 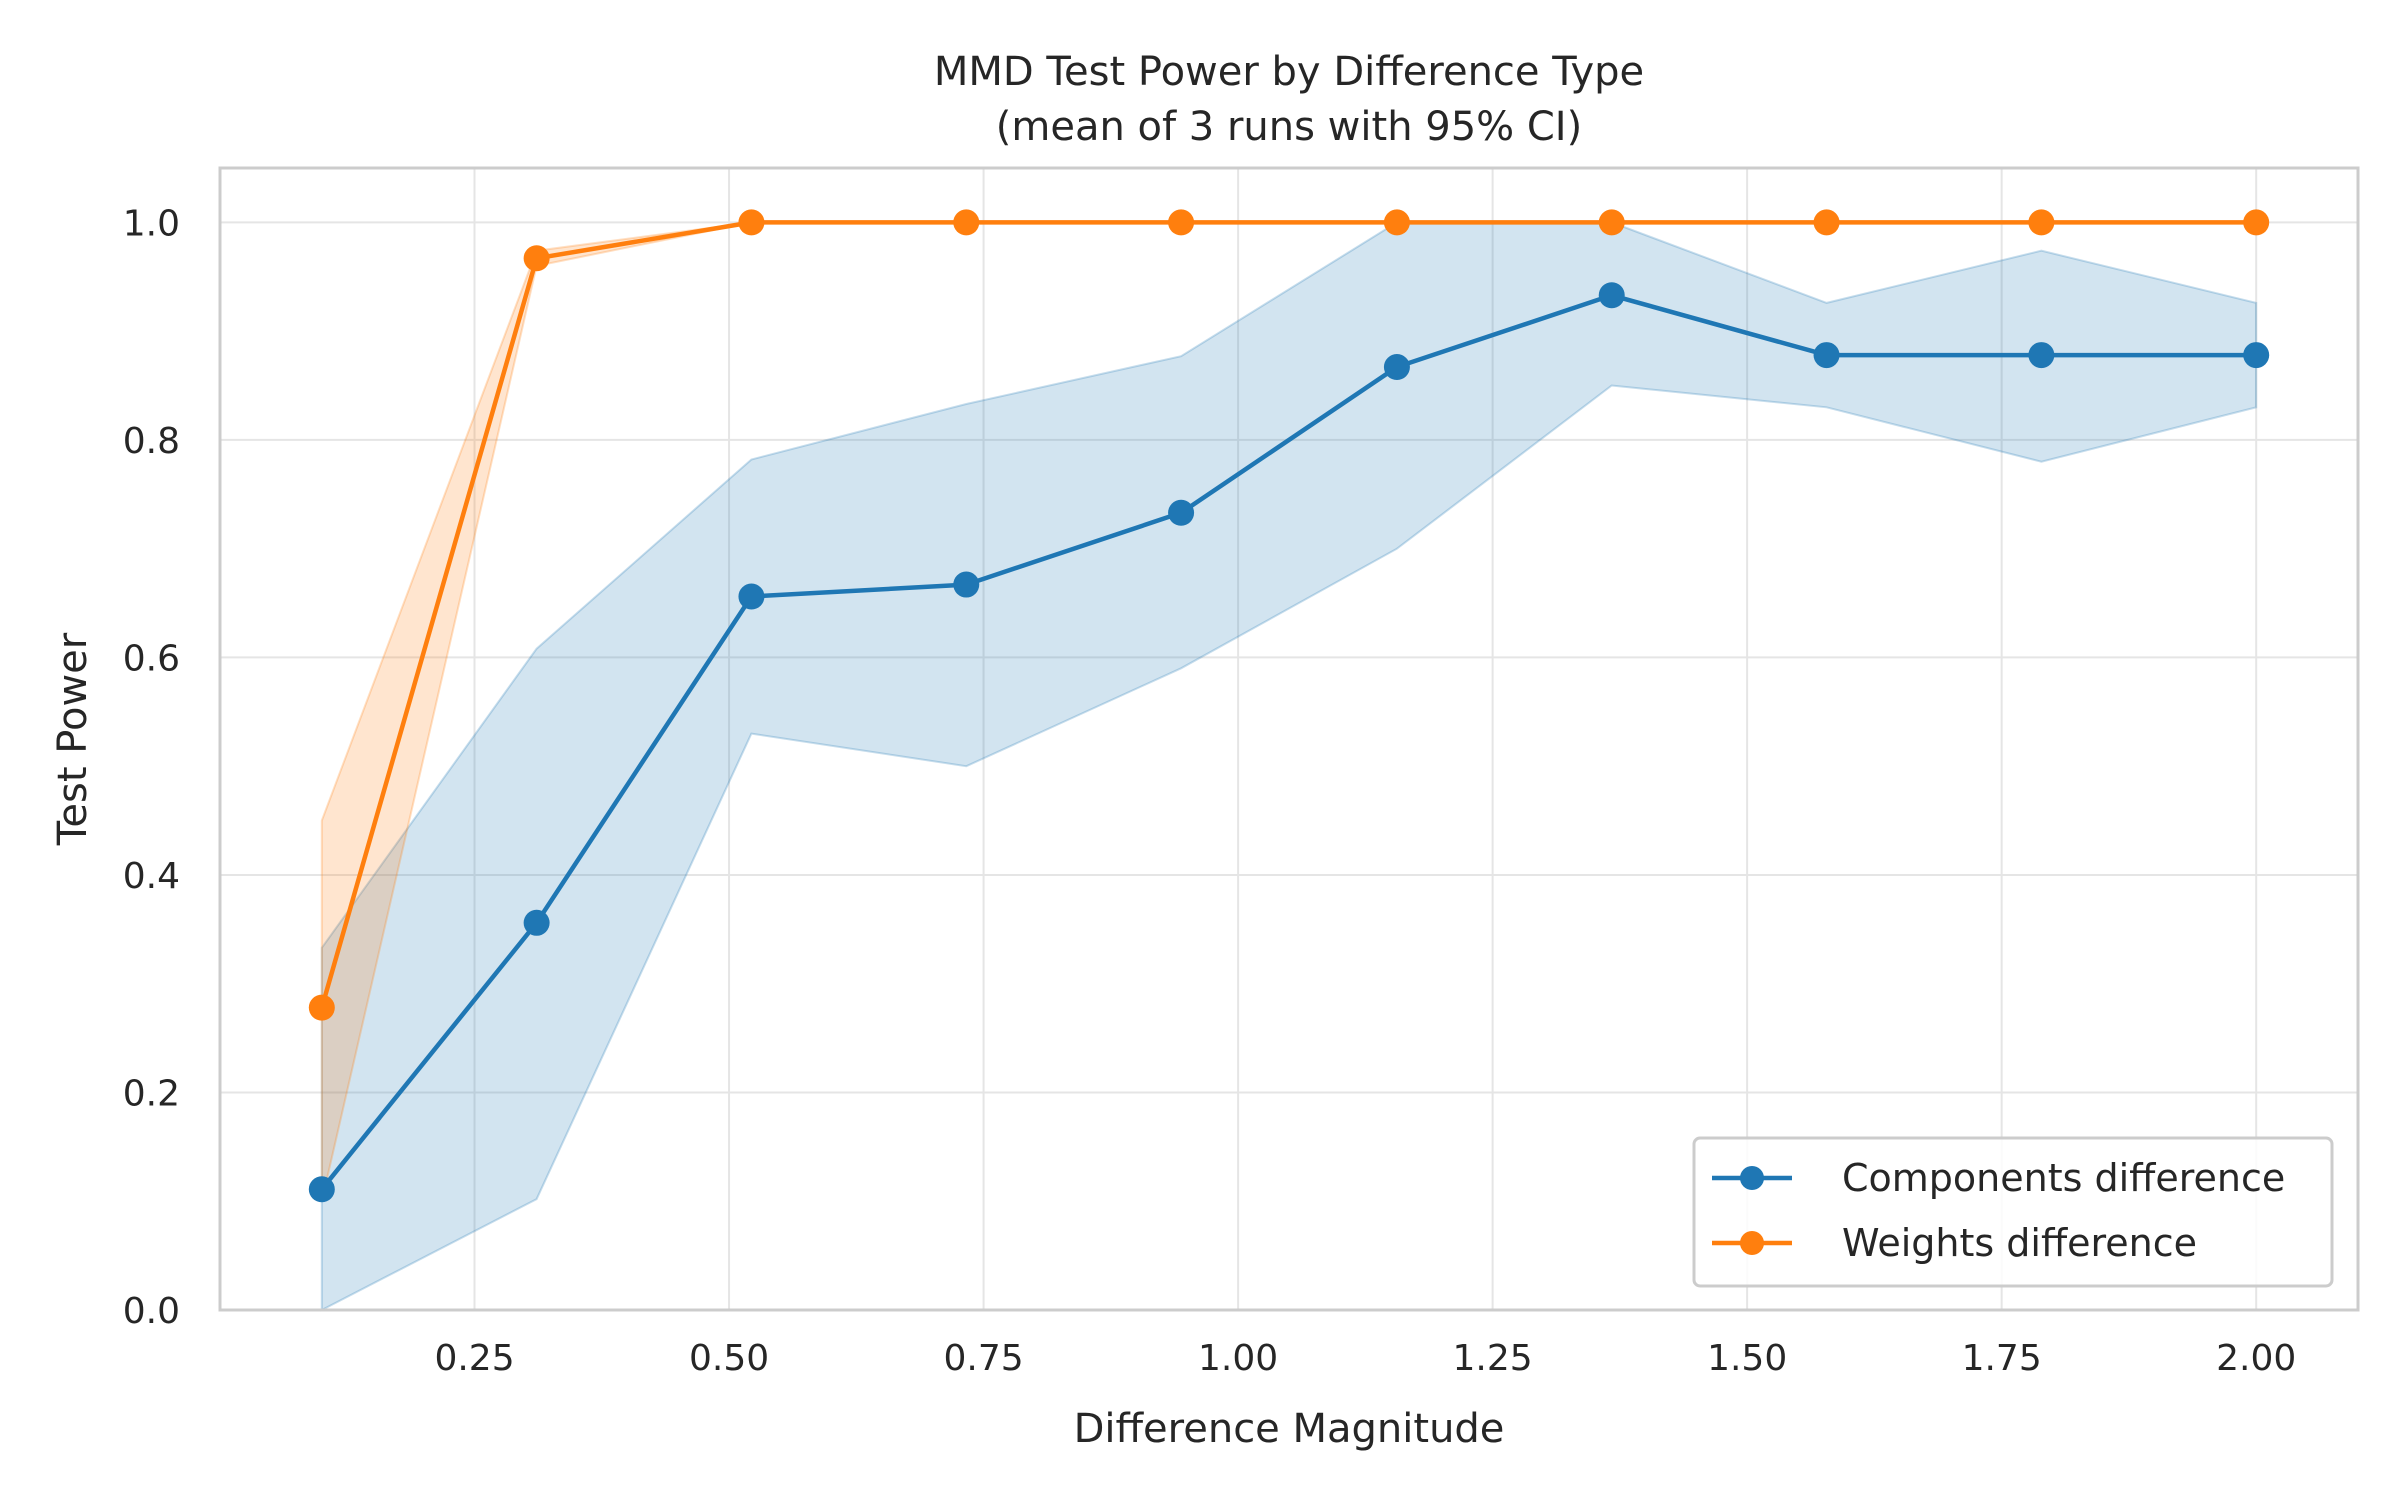 I want to click on legend-box, so click(x=2013, y=1212).